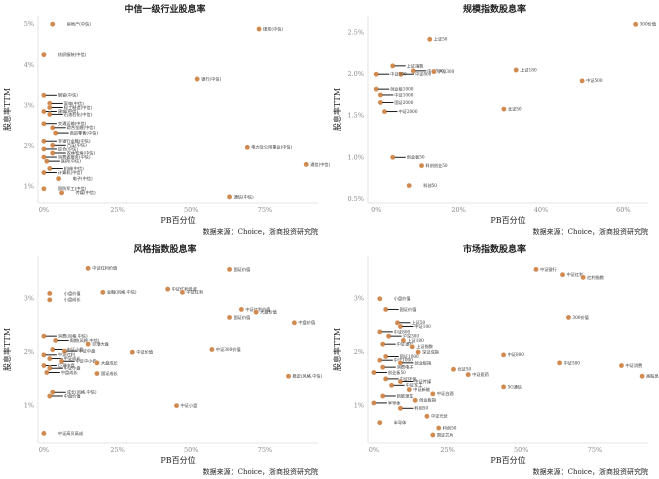  What do you see at coordinates (29, 406) in the screenshot?
I see `y-tick-label: 1%` at bounding box center [29, 406].